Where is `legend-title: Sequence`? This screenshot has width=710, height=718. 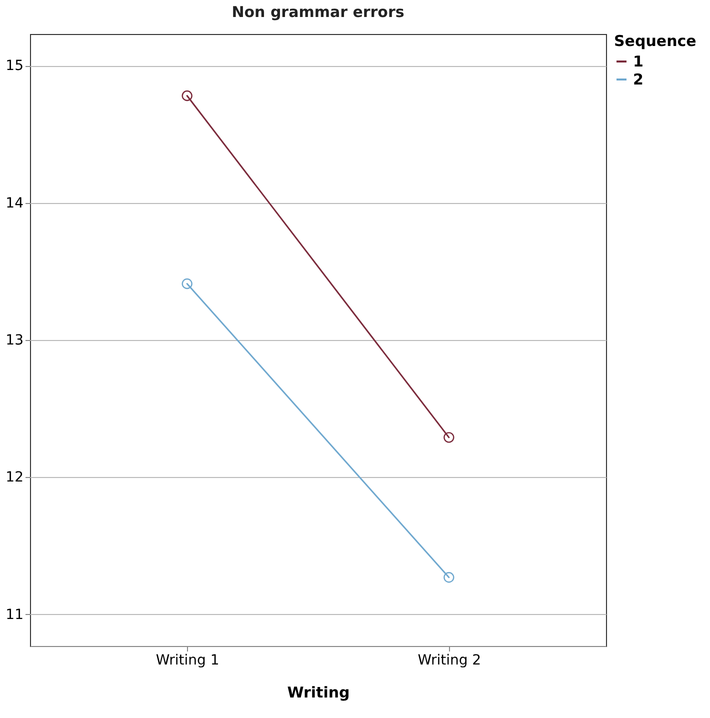 legend-title: Sequence is located at coordinates (655, 41).